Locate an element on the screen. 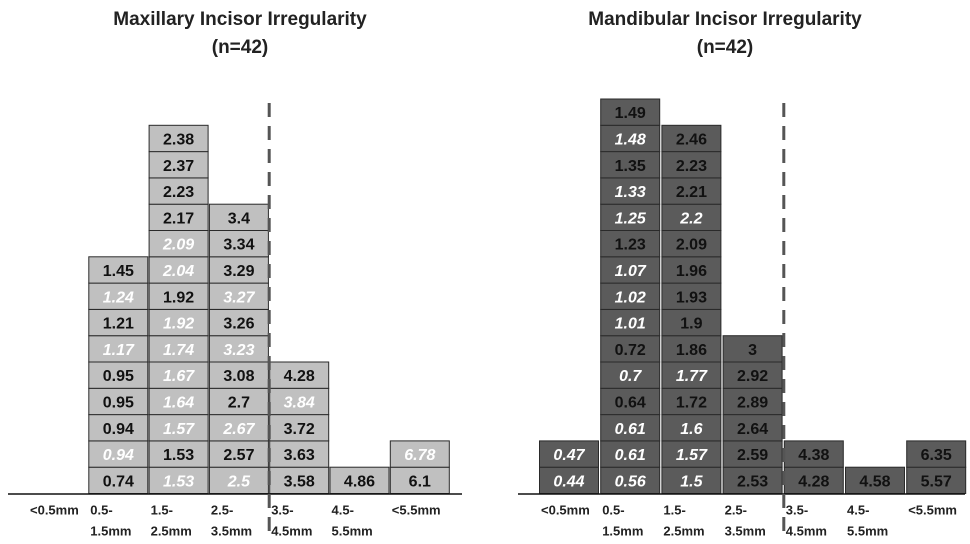 This screenshot has height=544, width=970. maxillary-cell-value: 1.57 is located at coordinates (179, 429).